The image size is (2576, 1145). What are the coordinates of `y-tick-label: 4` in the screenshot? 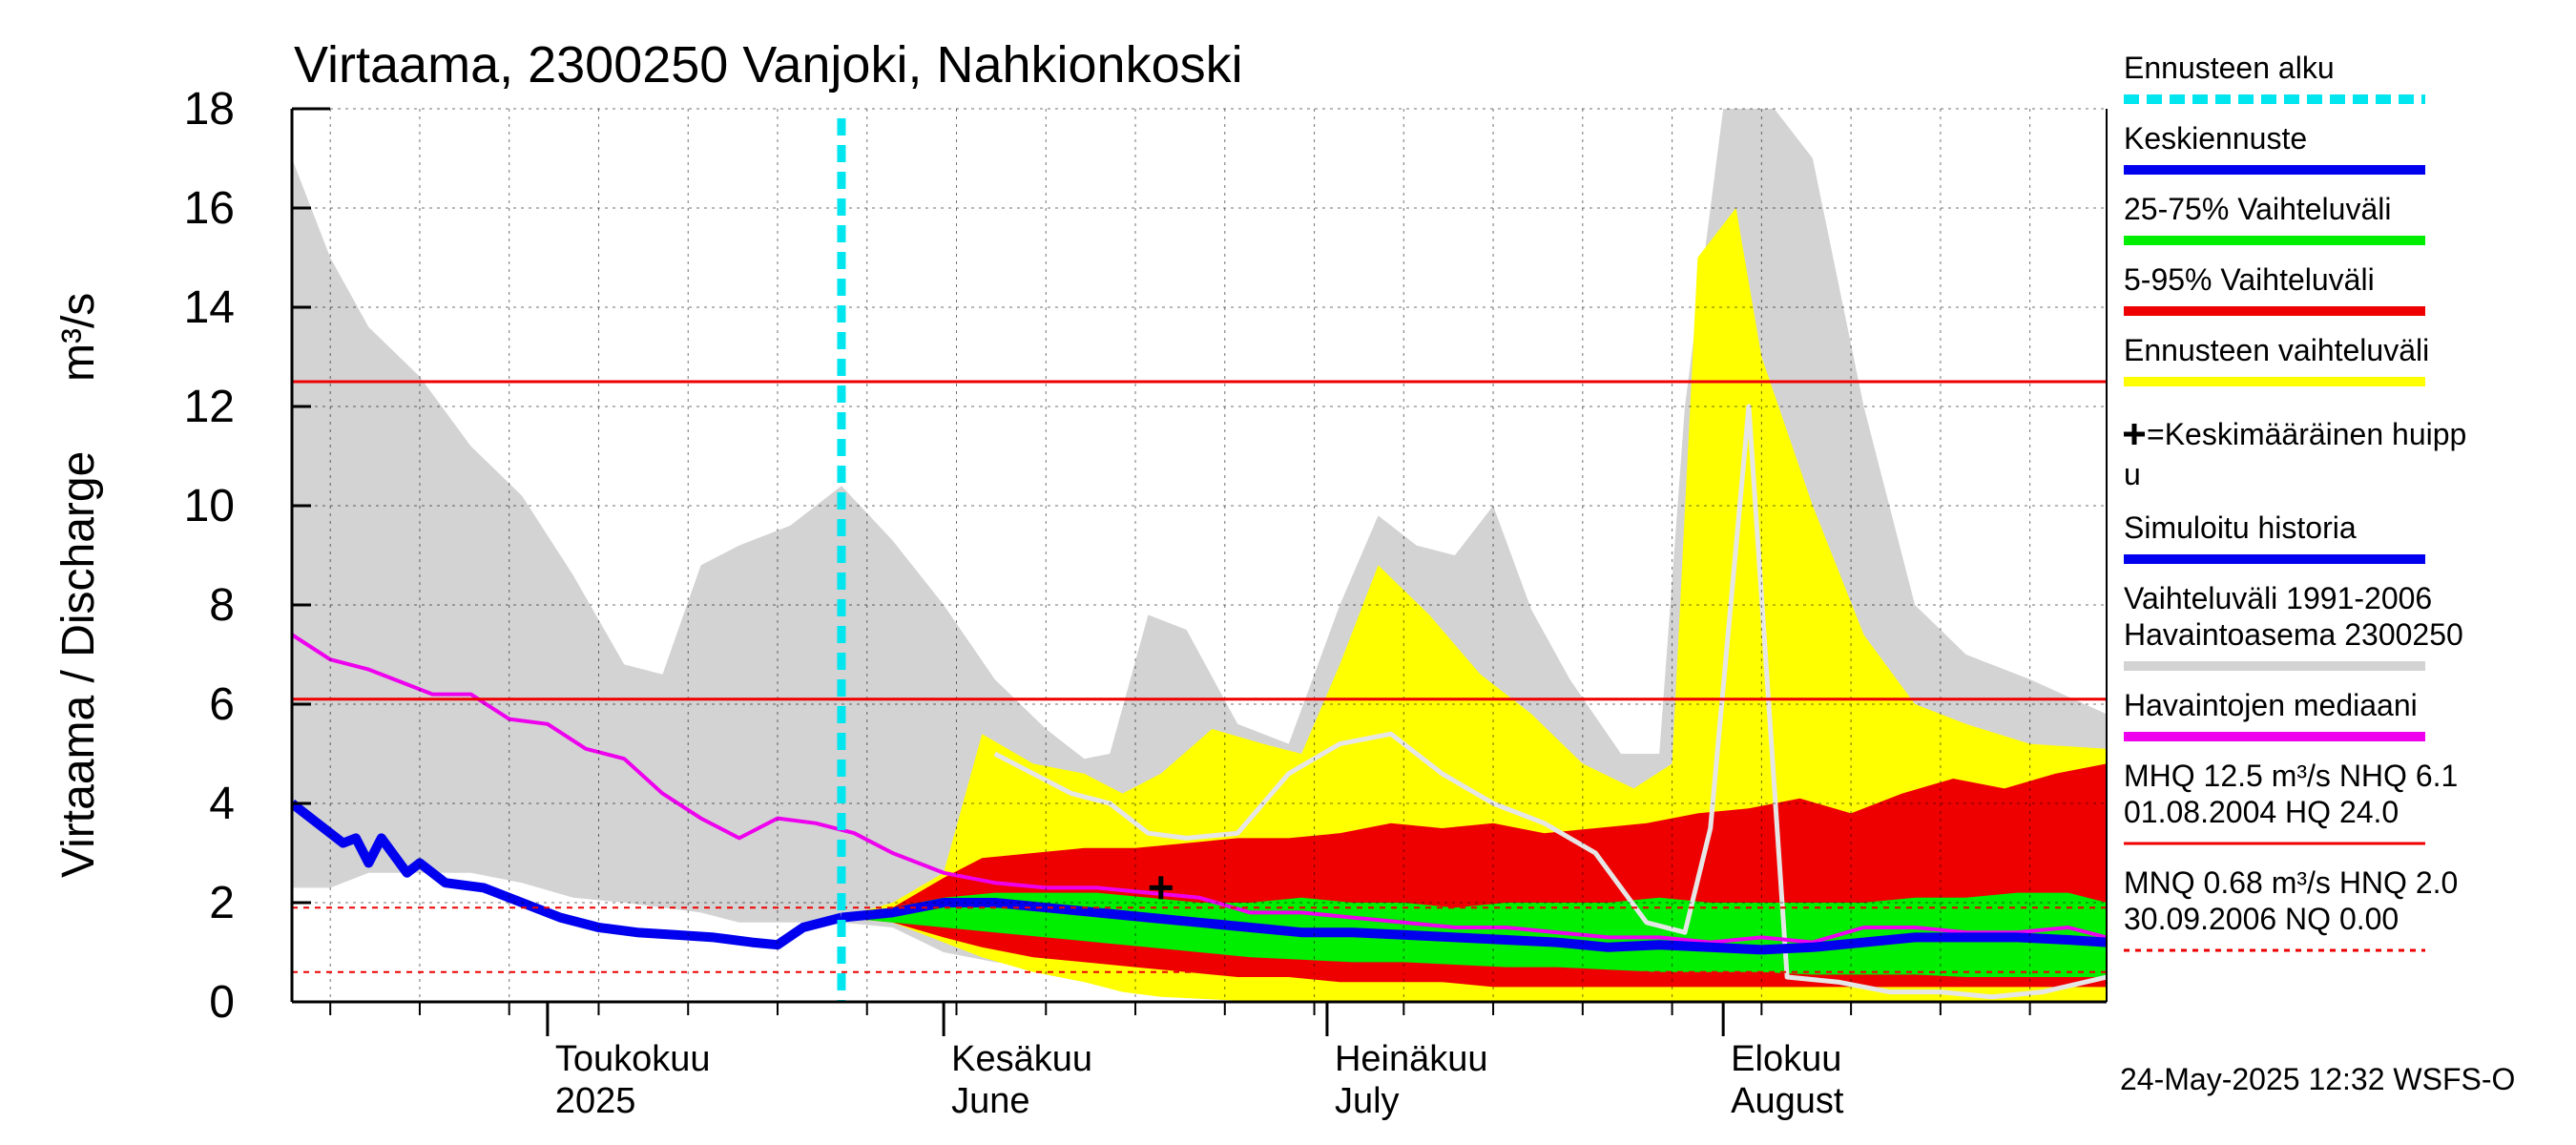 It's located at (222, 804).